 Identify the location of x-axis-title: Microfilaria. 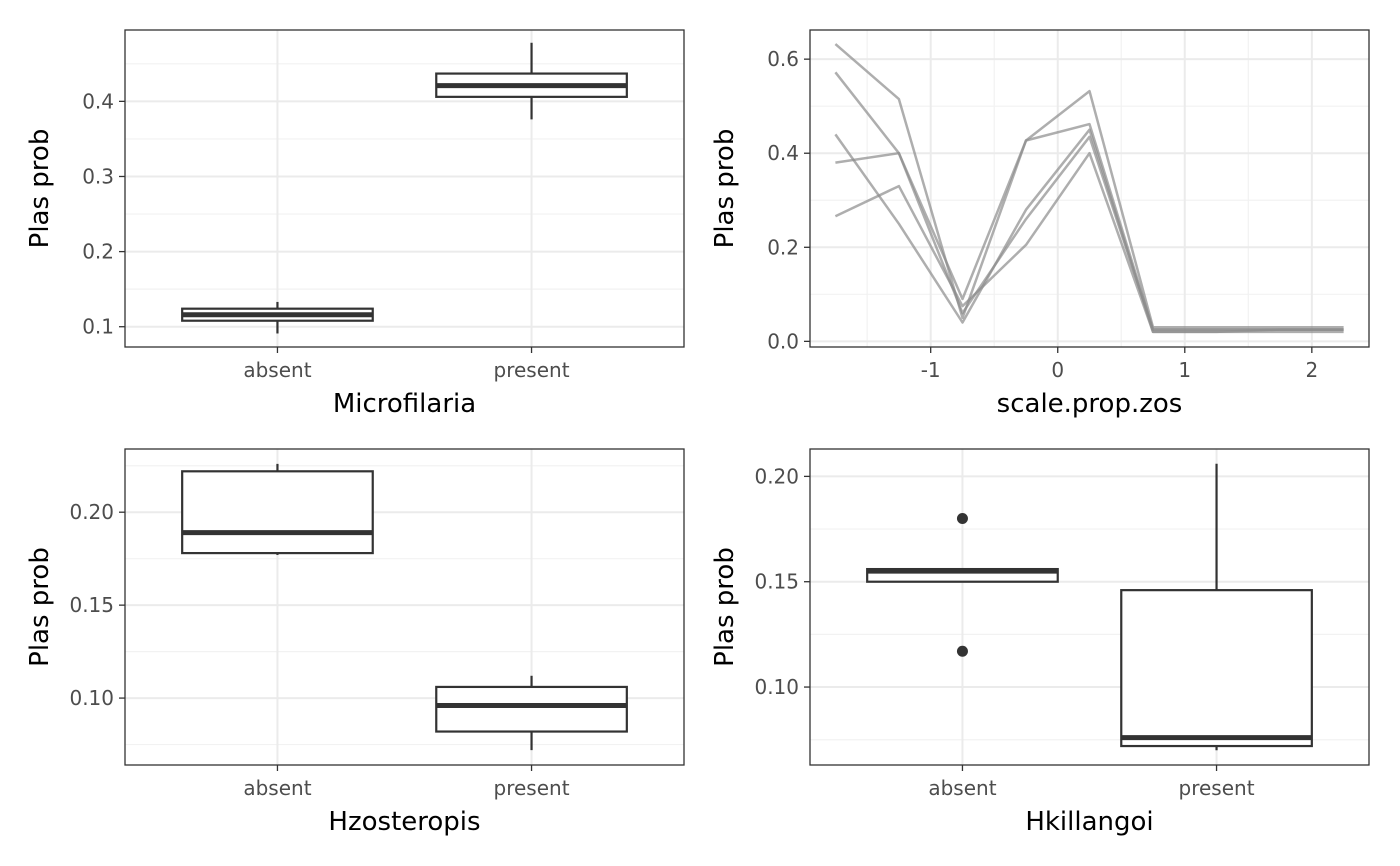
(404, 404).